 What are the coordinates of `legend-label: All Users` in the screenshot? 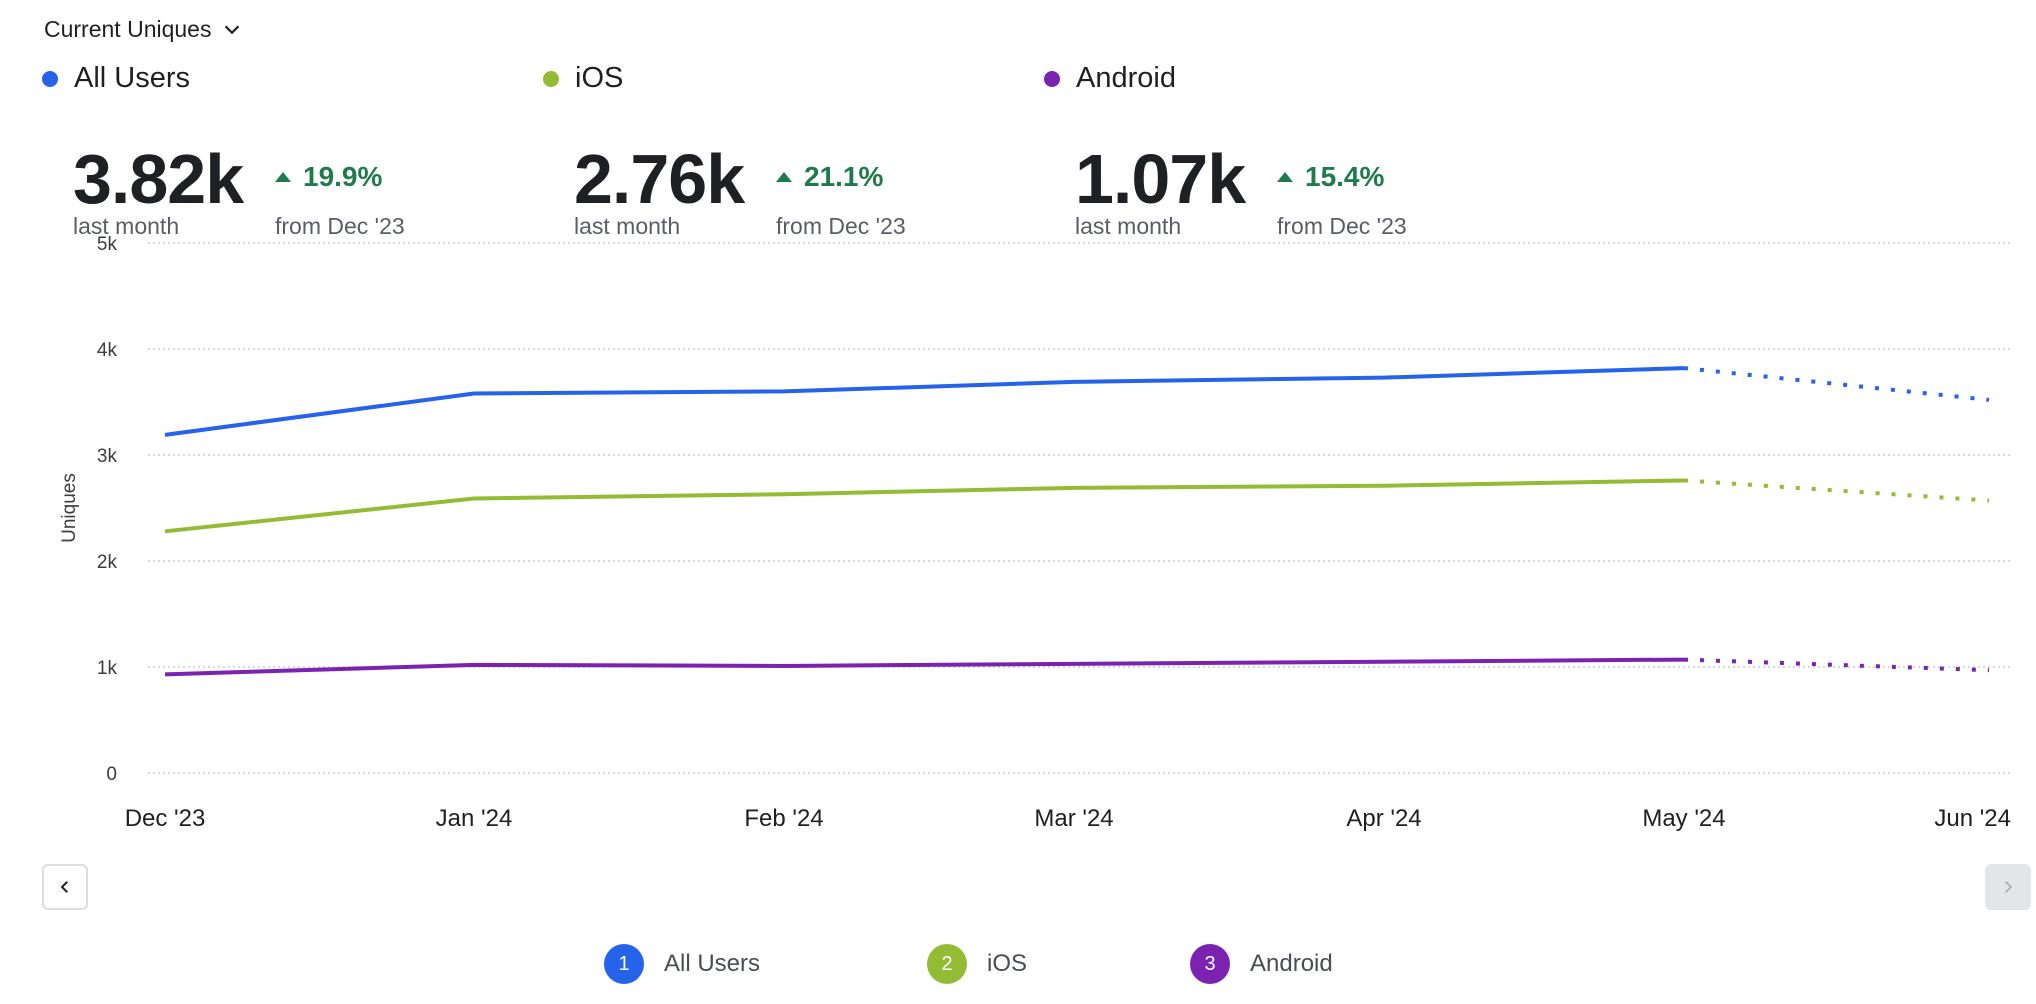 It's located at (712, 963).